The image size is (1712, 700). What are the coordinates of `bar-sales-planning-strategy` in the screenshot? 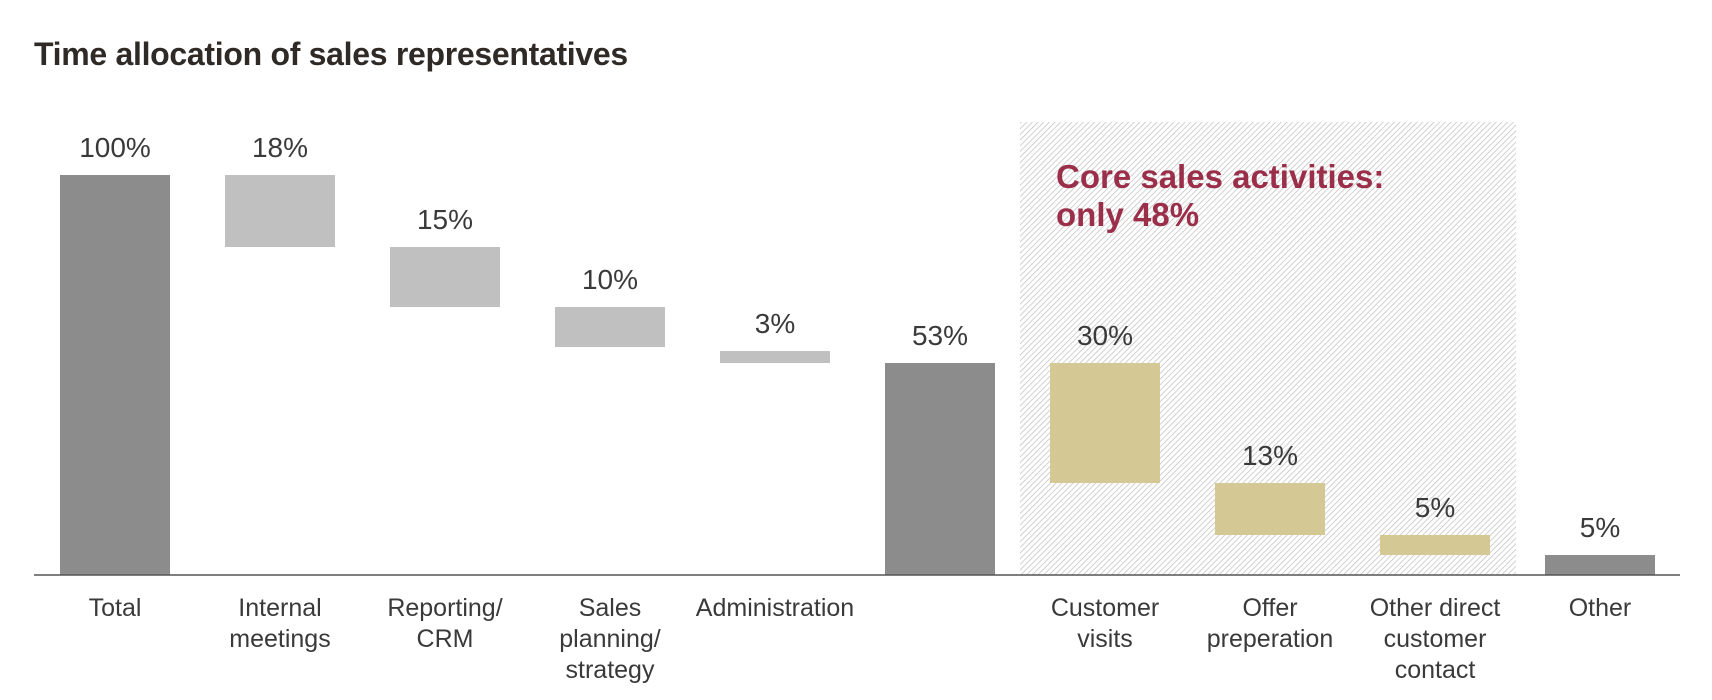 It's located at (610, 327).